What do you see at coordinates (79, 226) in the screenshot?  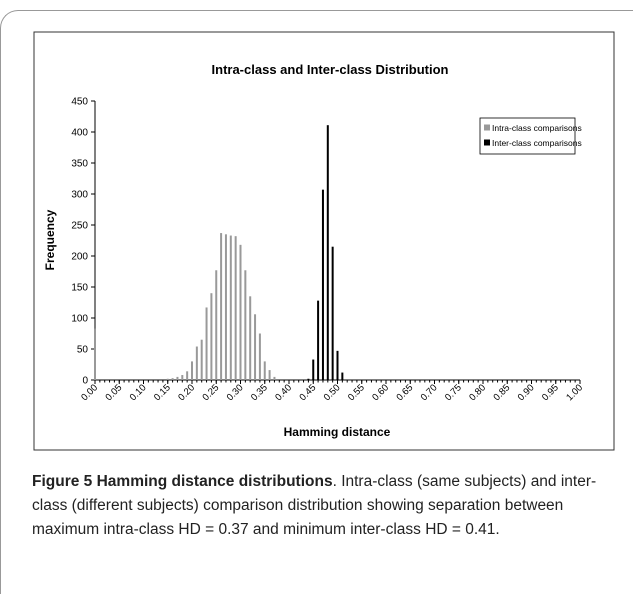 I see `y-tick-label: 250` at bounding box center [79, 226].